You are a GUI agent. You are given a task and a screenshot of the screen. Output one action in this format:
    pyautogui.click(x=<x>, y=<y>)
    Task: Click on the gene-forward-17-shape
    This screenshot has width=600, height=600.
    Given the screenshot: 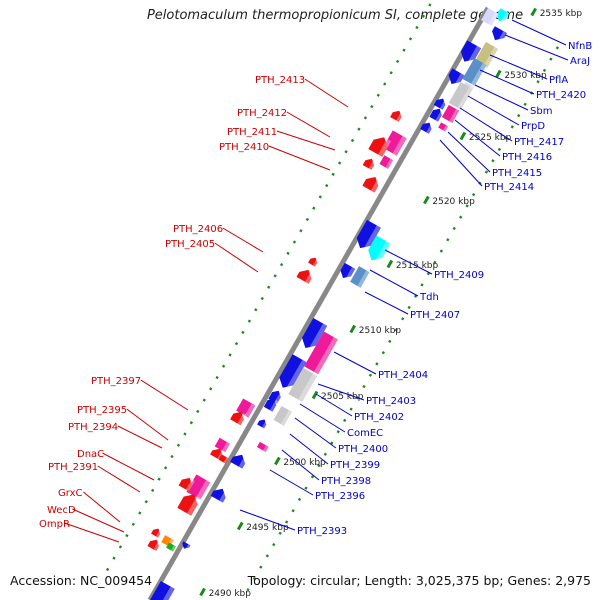 What is the action you would take?
    pyautogui.click(x=360, y=277)
    